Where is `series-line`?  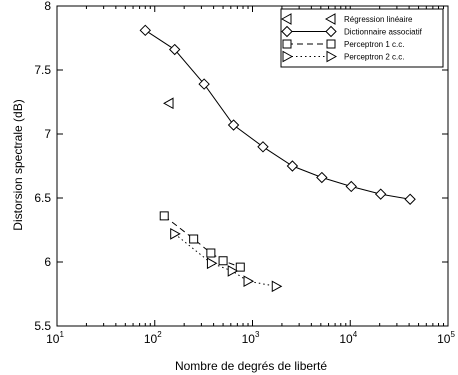 series-line is located at coordinates (202, 241).